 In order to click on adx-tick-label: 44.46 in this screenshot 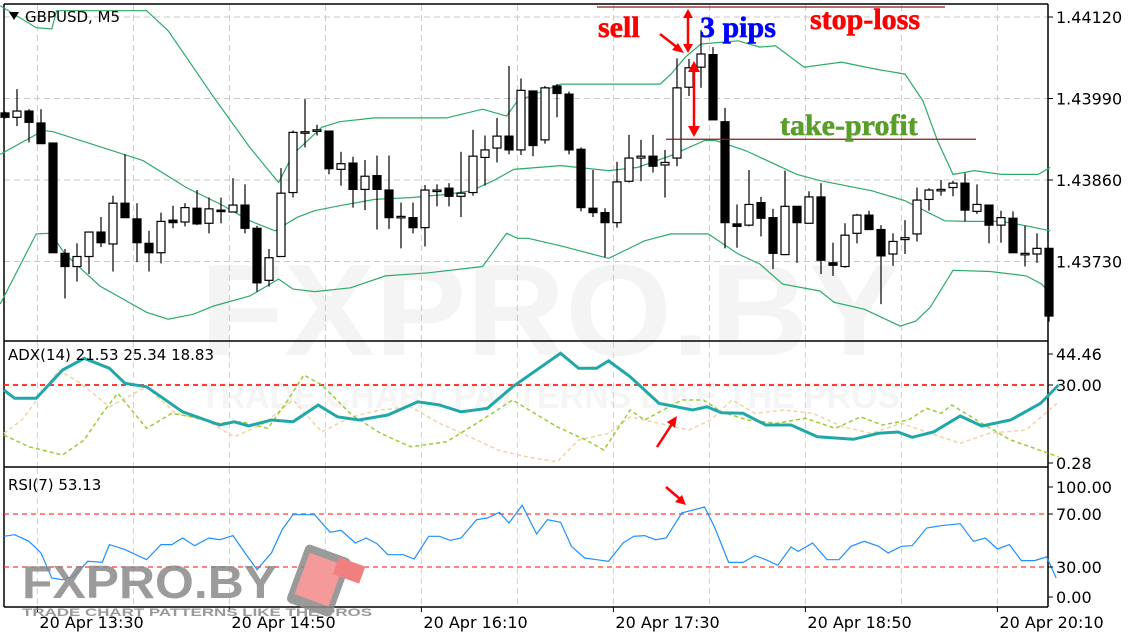, I will do `click(1079, 354)`.